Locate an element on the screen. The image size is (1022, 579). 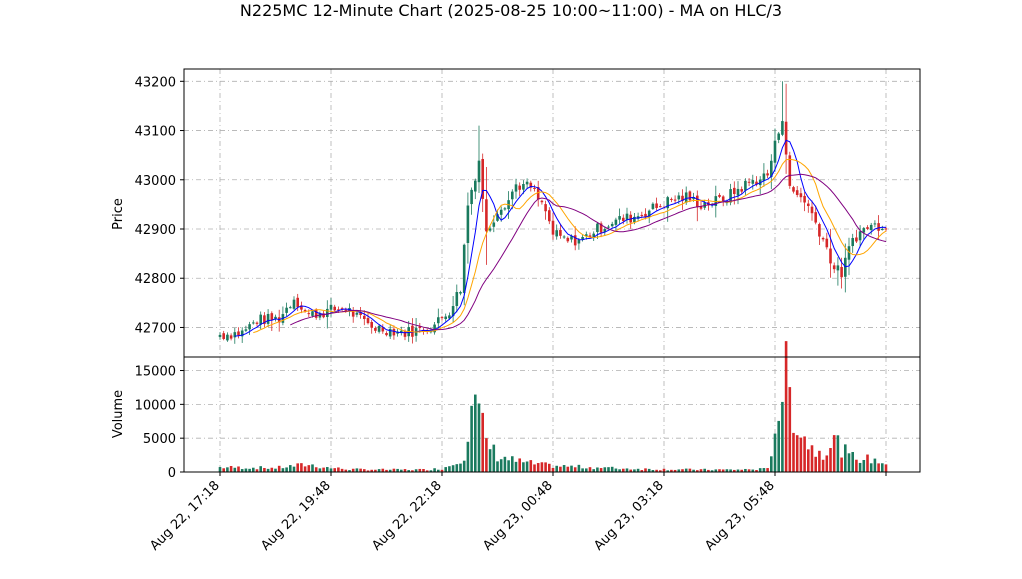
volume-tick-label: 5000 is located at coordinates (159, 439).